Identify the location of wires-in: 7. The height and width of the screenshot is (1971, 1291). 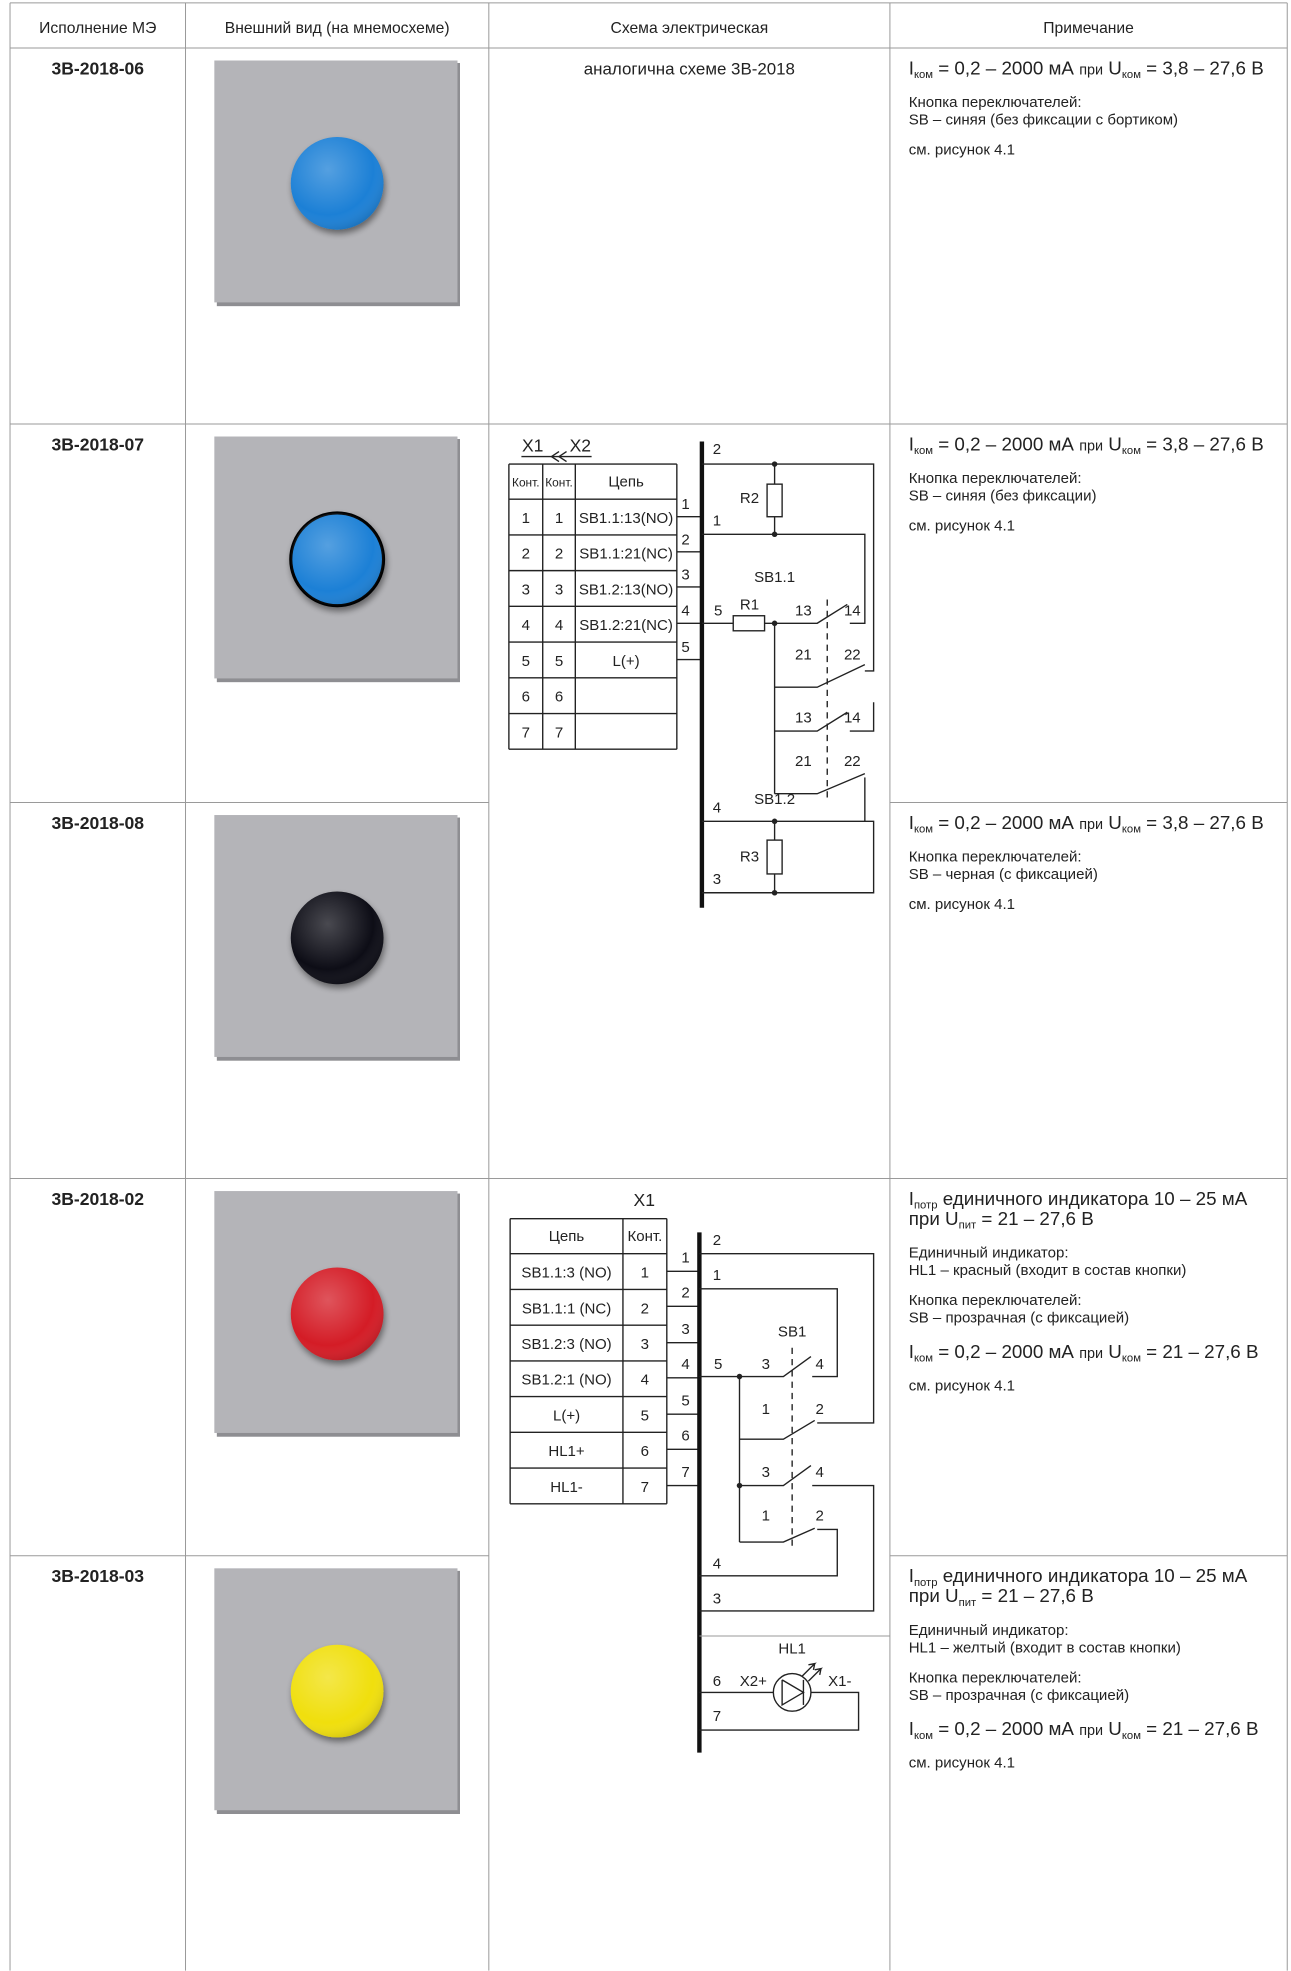
(685, 1472).